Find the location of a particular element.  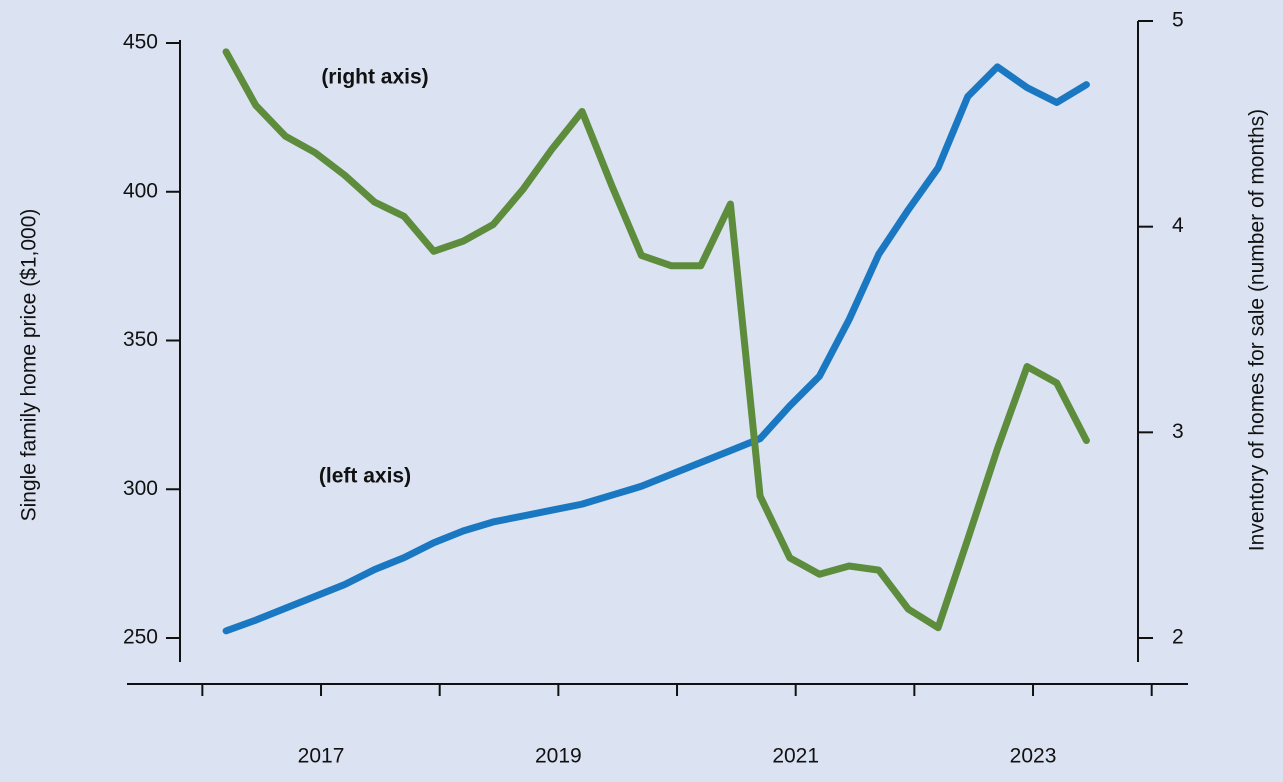

y-tick-label: 250 is located at coordinates (140, 637).